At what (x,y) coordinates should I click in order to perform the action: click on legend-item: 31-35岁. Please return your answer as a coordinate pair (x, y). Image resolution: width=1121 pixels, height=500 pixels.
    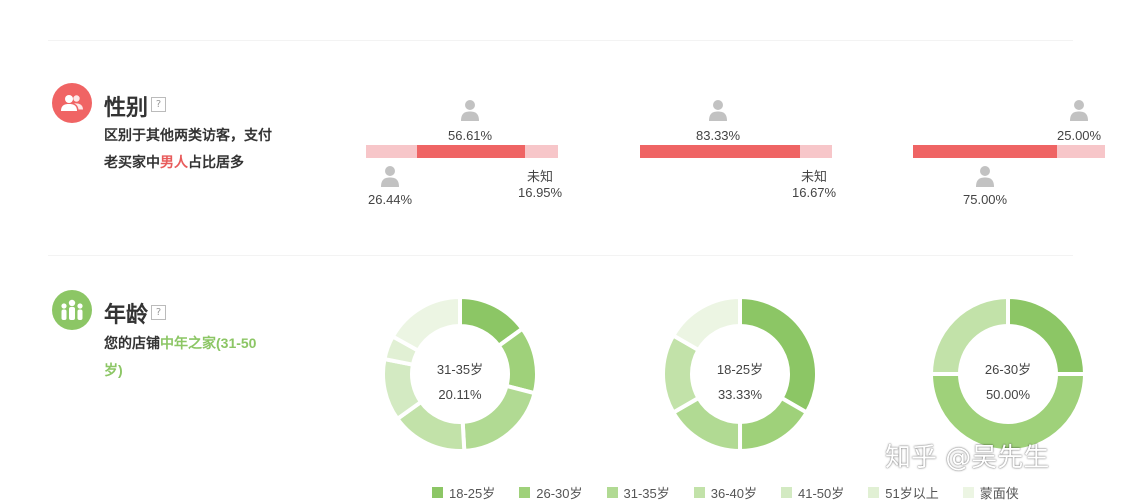
    Looking at the image, I should click on (638, 491).